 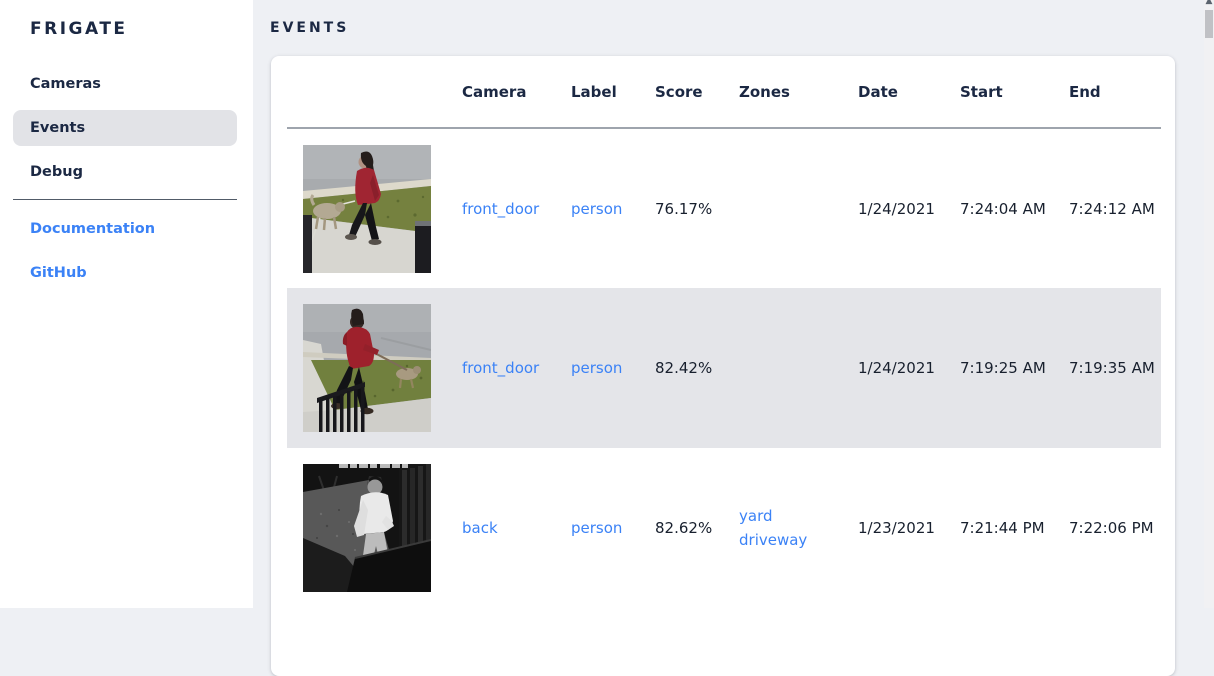 What do you see at coordinates (310, 28) in the screenshot?
I see `page-title: EVENTS` at bounding box center [310, 28].